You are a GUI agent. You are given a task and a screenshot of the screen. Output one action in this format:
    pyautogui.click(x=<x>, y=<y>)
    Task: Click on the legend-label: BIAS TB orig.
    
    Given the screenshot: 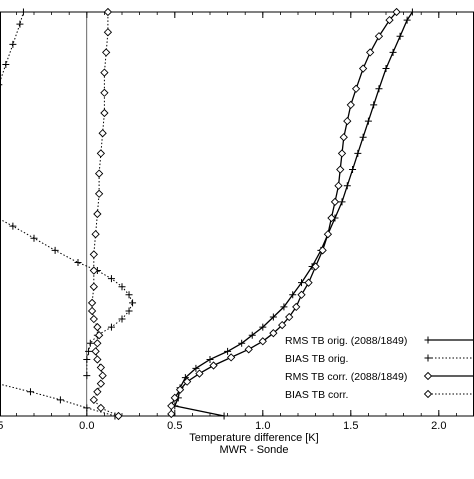 What is the action you would take?
    pyautogui.click(x=316, y=359)
    